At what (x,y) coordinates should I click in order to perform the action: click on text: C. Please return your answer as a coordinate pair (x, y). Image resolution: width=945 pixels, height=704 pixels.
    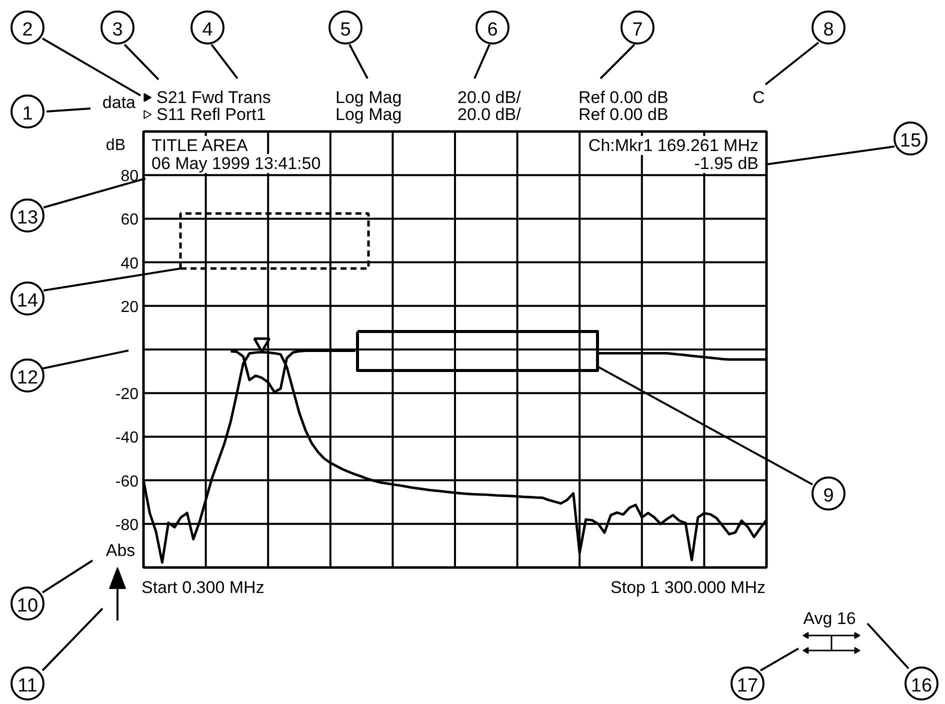
    Looking at the image, I should click on (758, 97).